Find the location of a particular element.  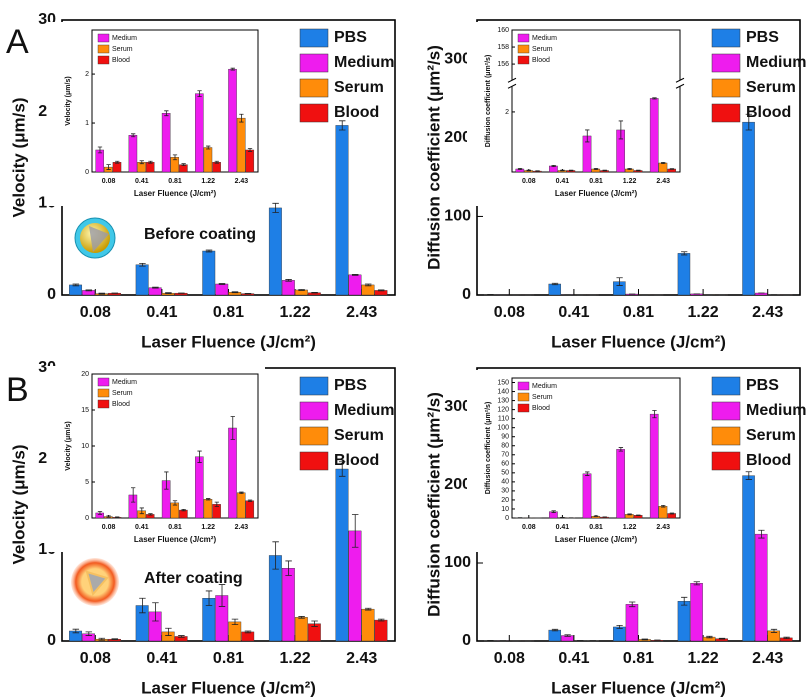

y-tick-label: 70 is located at coordinates (505, 455).